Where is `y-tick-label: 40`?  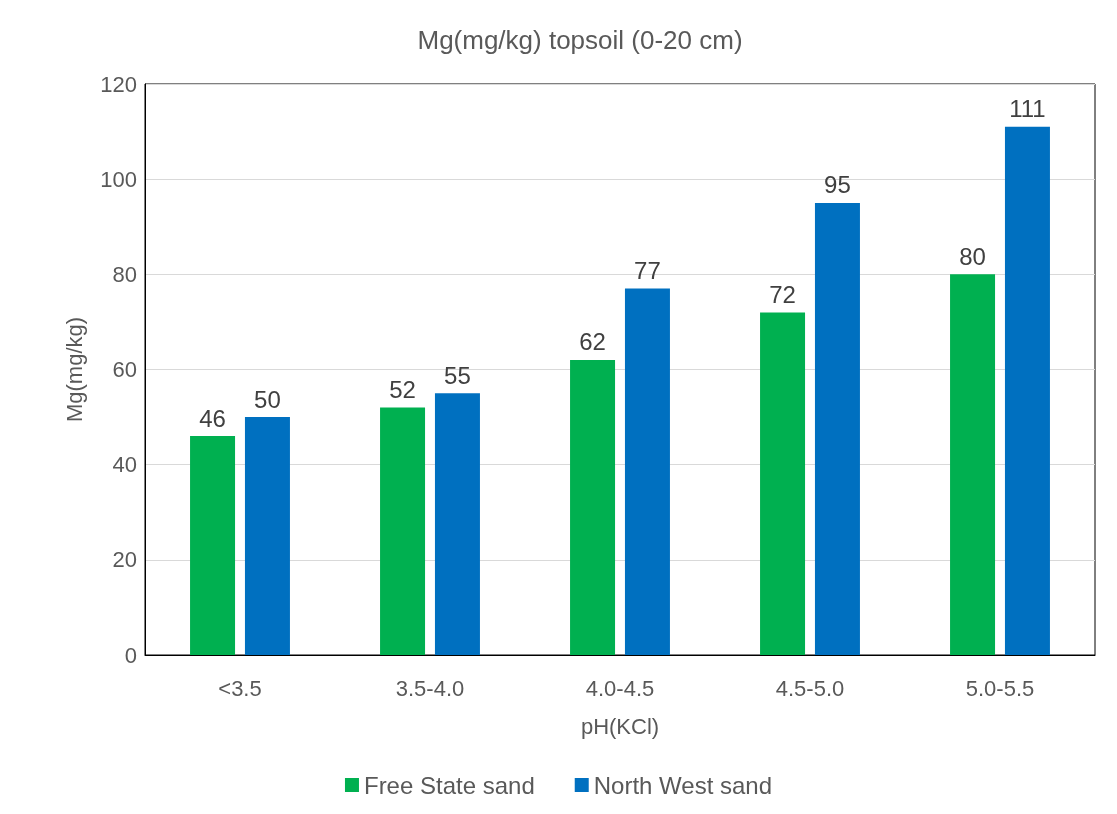
y-tick-label: 40 is located at coordinates (124, 465).